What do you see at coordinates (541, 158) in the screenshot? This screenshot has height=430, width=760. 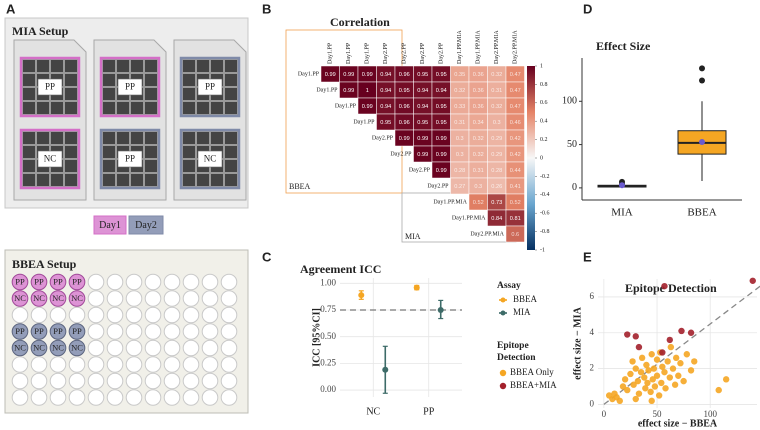 I see `colorbar-tick-label: 0` at bounding box center [541, 158].